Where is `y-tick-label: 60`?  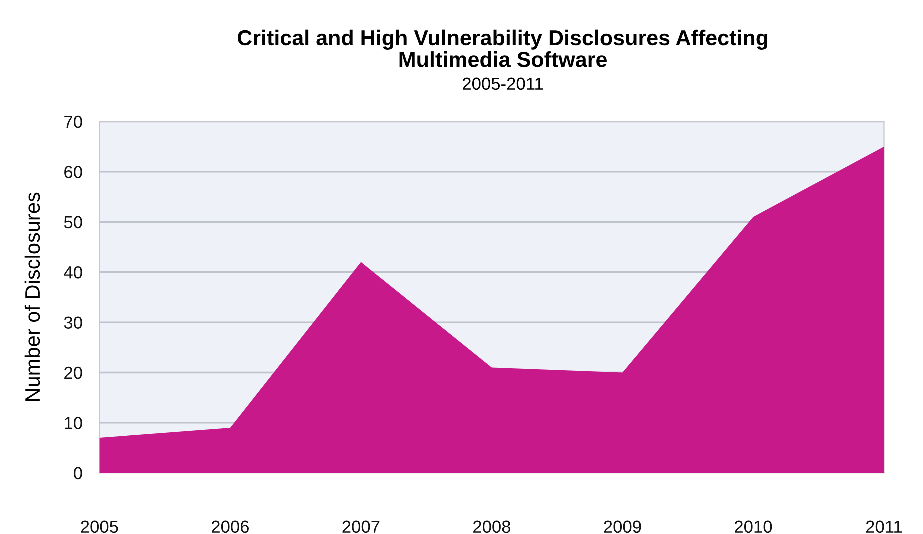 y-tick-label: 60 is located at coordinates (73, 172).